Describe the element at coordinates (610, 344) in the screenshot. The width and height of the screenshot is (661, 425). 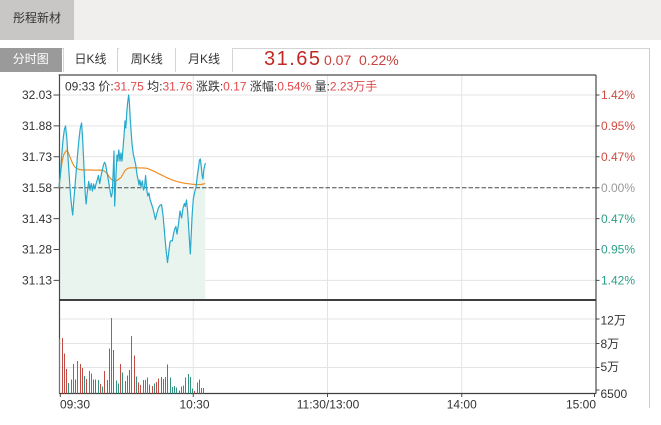
I see `svg-text: 8万` at that location.